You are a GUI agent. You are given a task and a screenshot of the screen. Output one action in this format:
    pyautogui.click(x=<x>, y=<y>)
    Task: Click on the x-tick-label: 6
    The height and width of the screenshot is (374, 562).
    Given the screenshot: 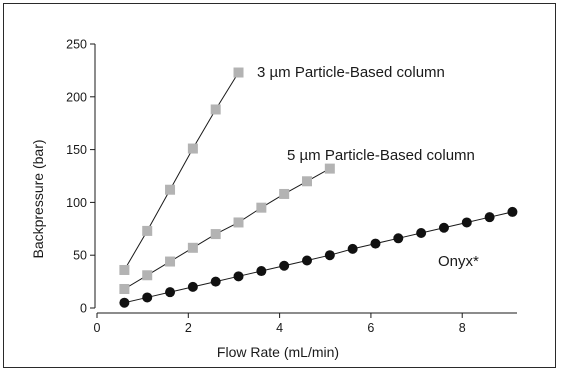 What is the action you would take?
    pyautogui.click(x=370, y=328)
    